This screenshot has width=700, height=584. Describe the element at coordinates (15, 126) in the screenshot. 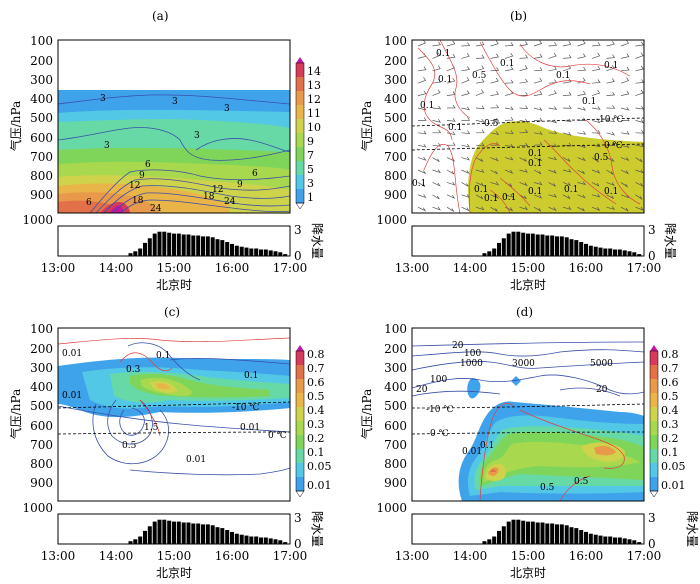

I see `y-axis-label: 气压/hPa` at that location.